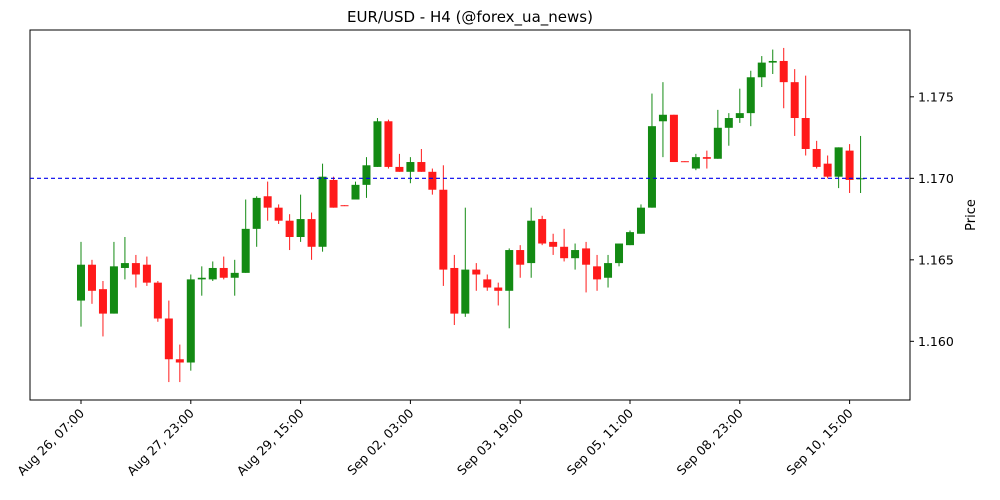  Describe the element at coordinates (936, 96) in the screenshot. I see `y-tick-label: 1.175` at that location.